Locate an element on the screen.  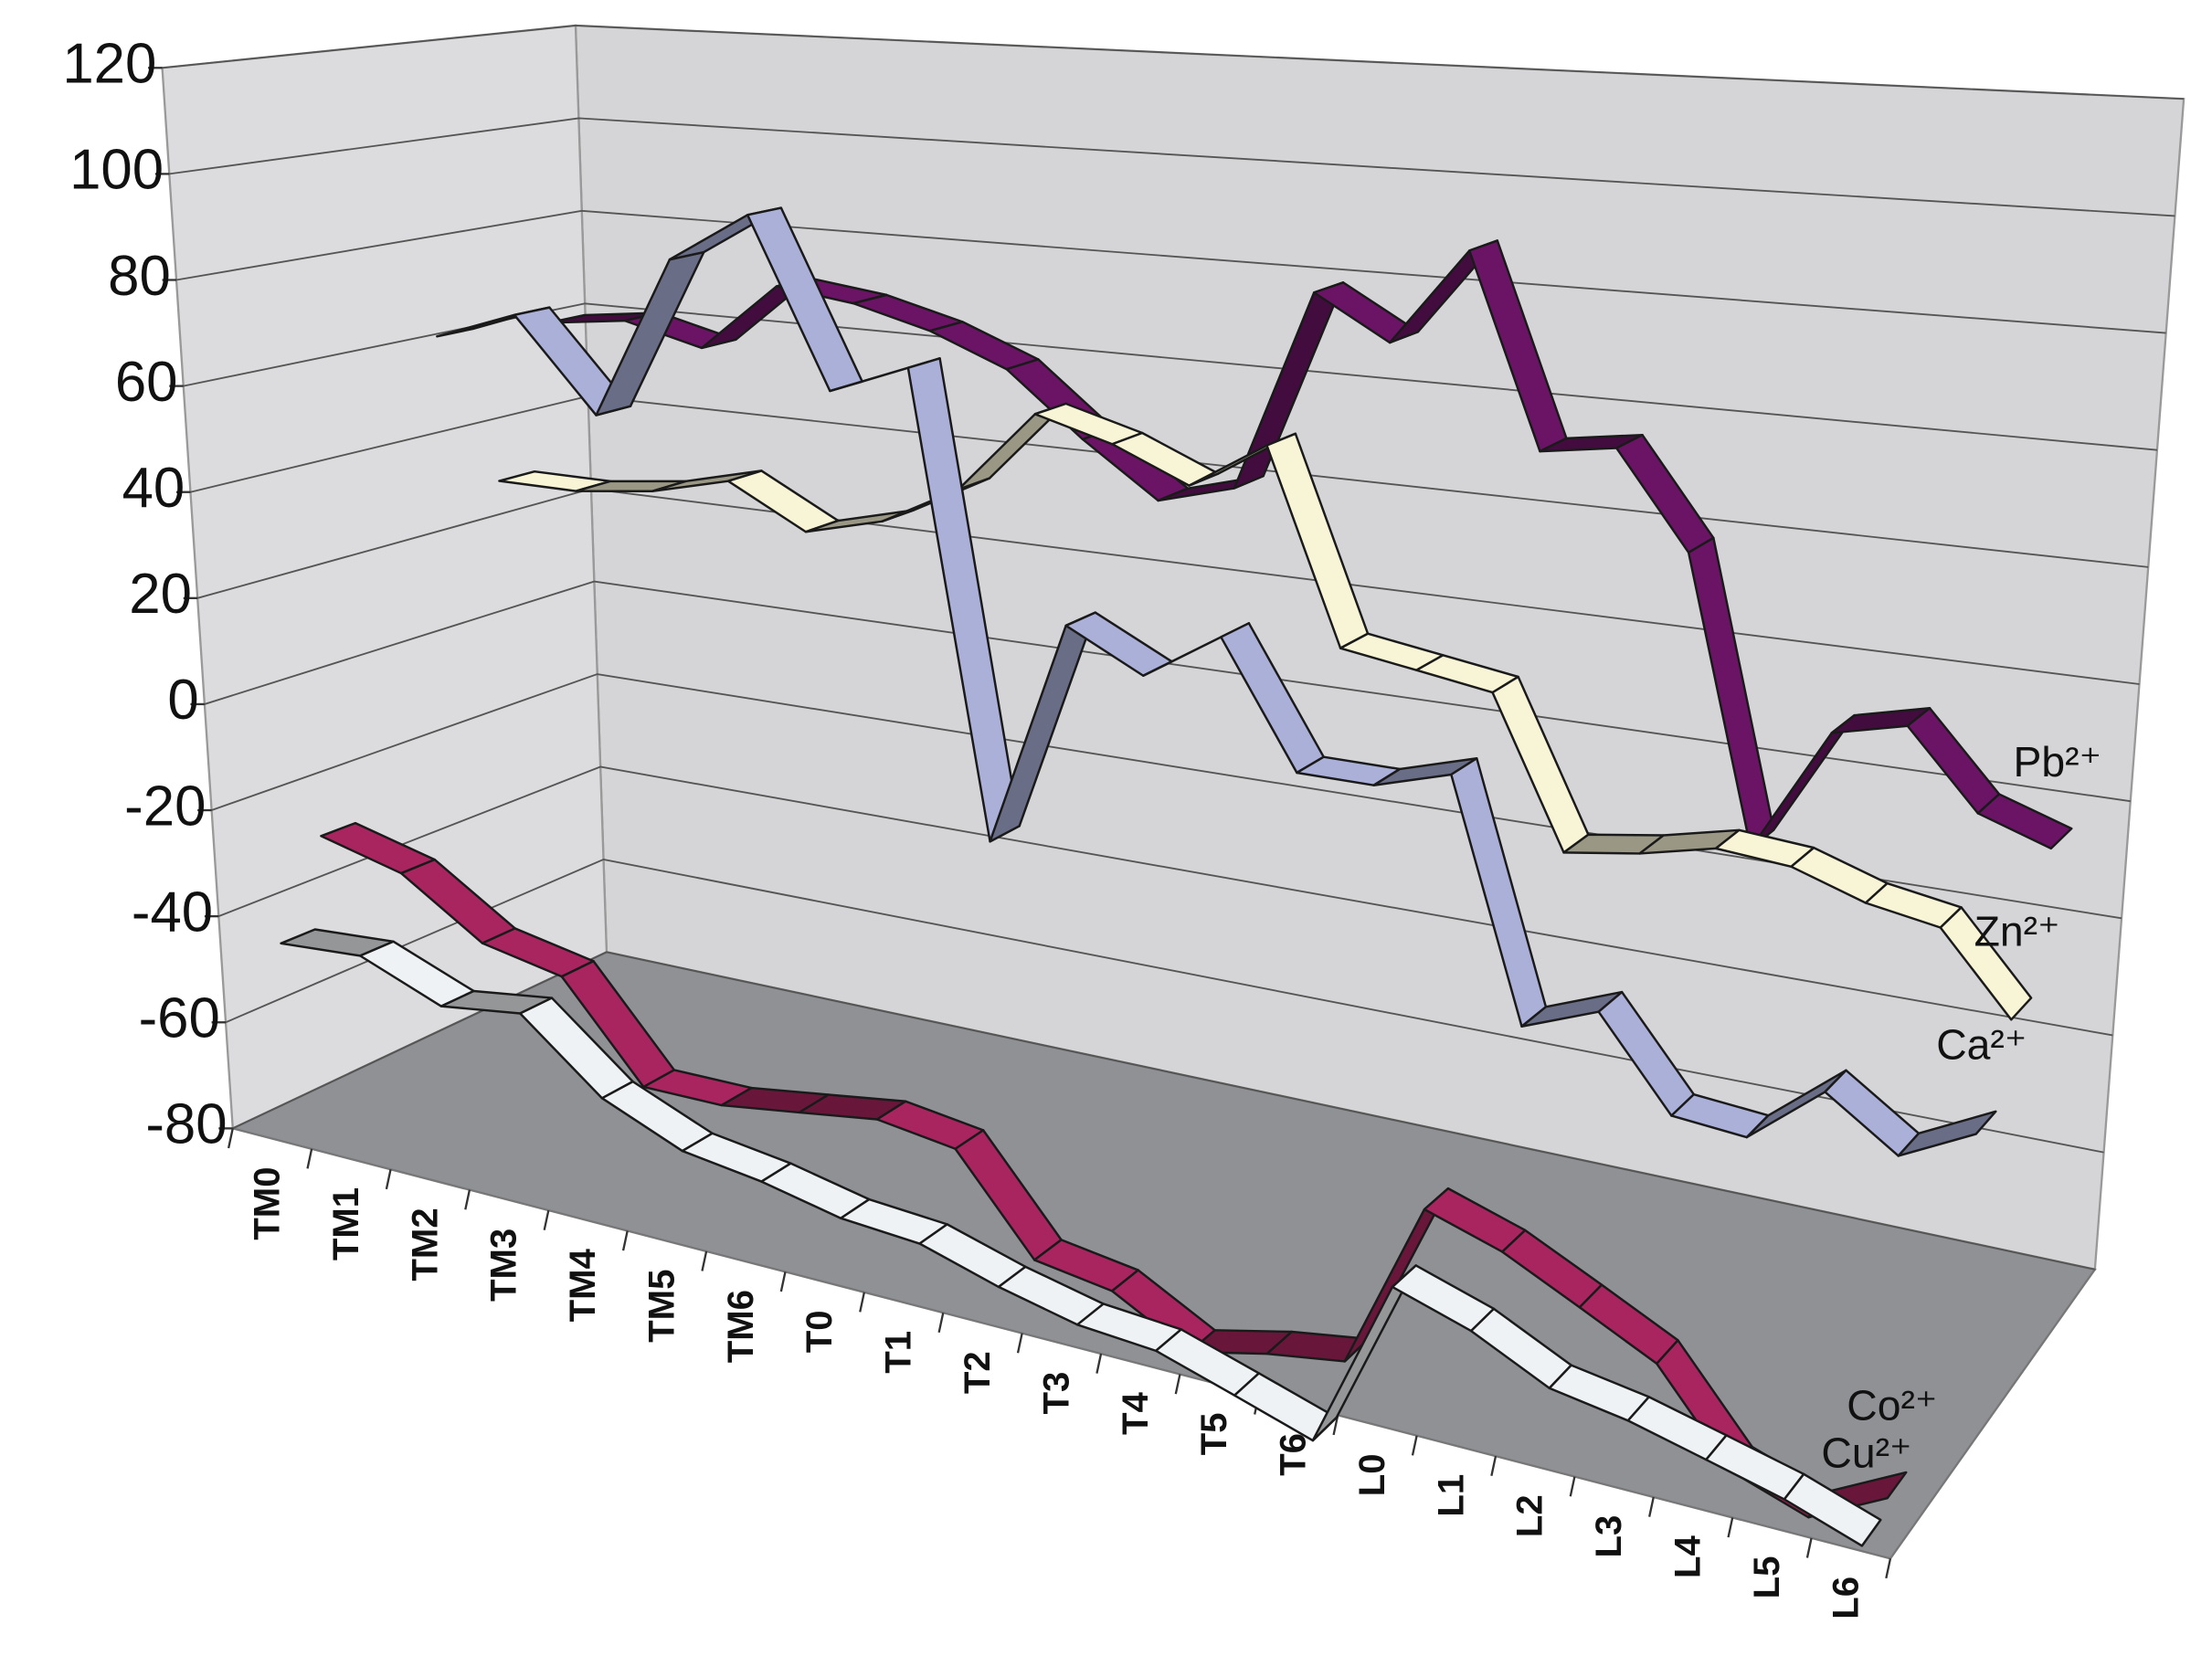
x-tick-label: T1 is located at coordinates (898, 1352).